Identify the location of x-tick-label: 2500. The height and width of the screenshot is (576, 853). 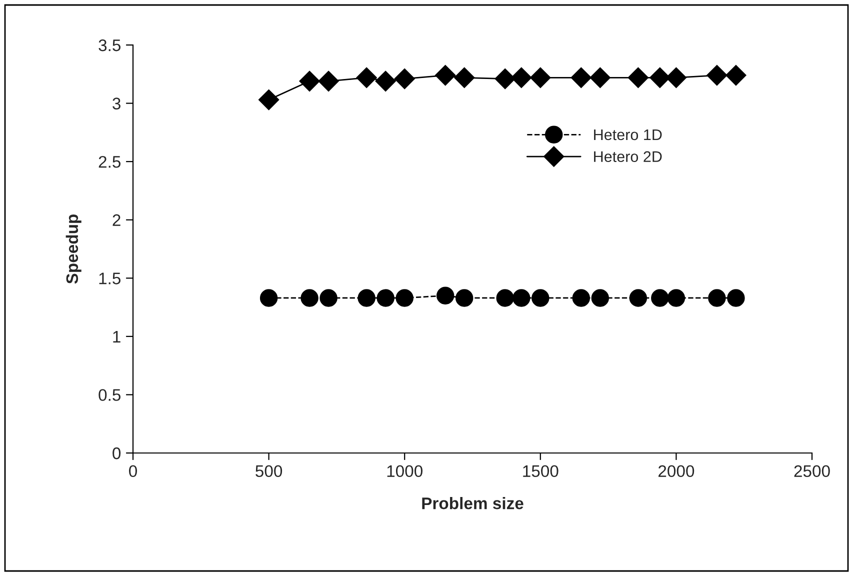
(812, 471).